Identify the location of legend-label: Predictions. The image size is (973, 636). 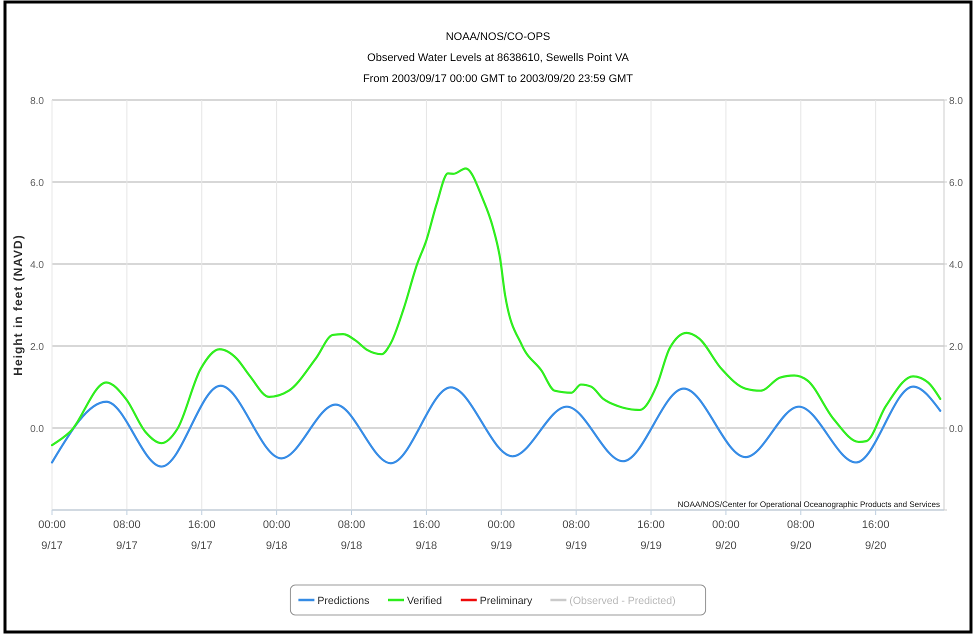
(343, 601).